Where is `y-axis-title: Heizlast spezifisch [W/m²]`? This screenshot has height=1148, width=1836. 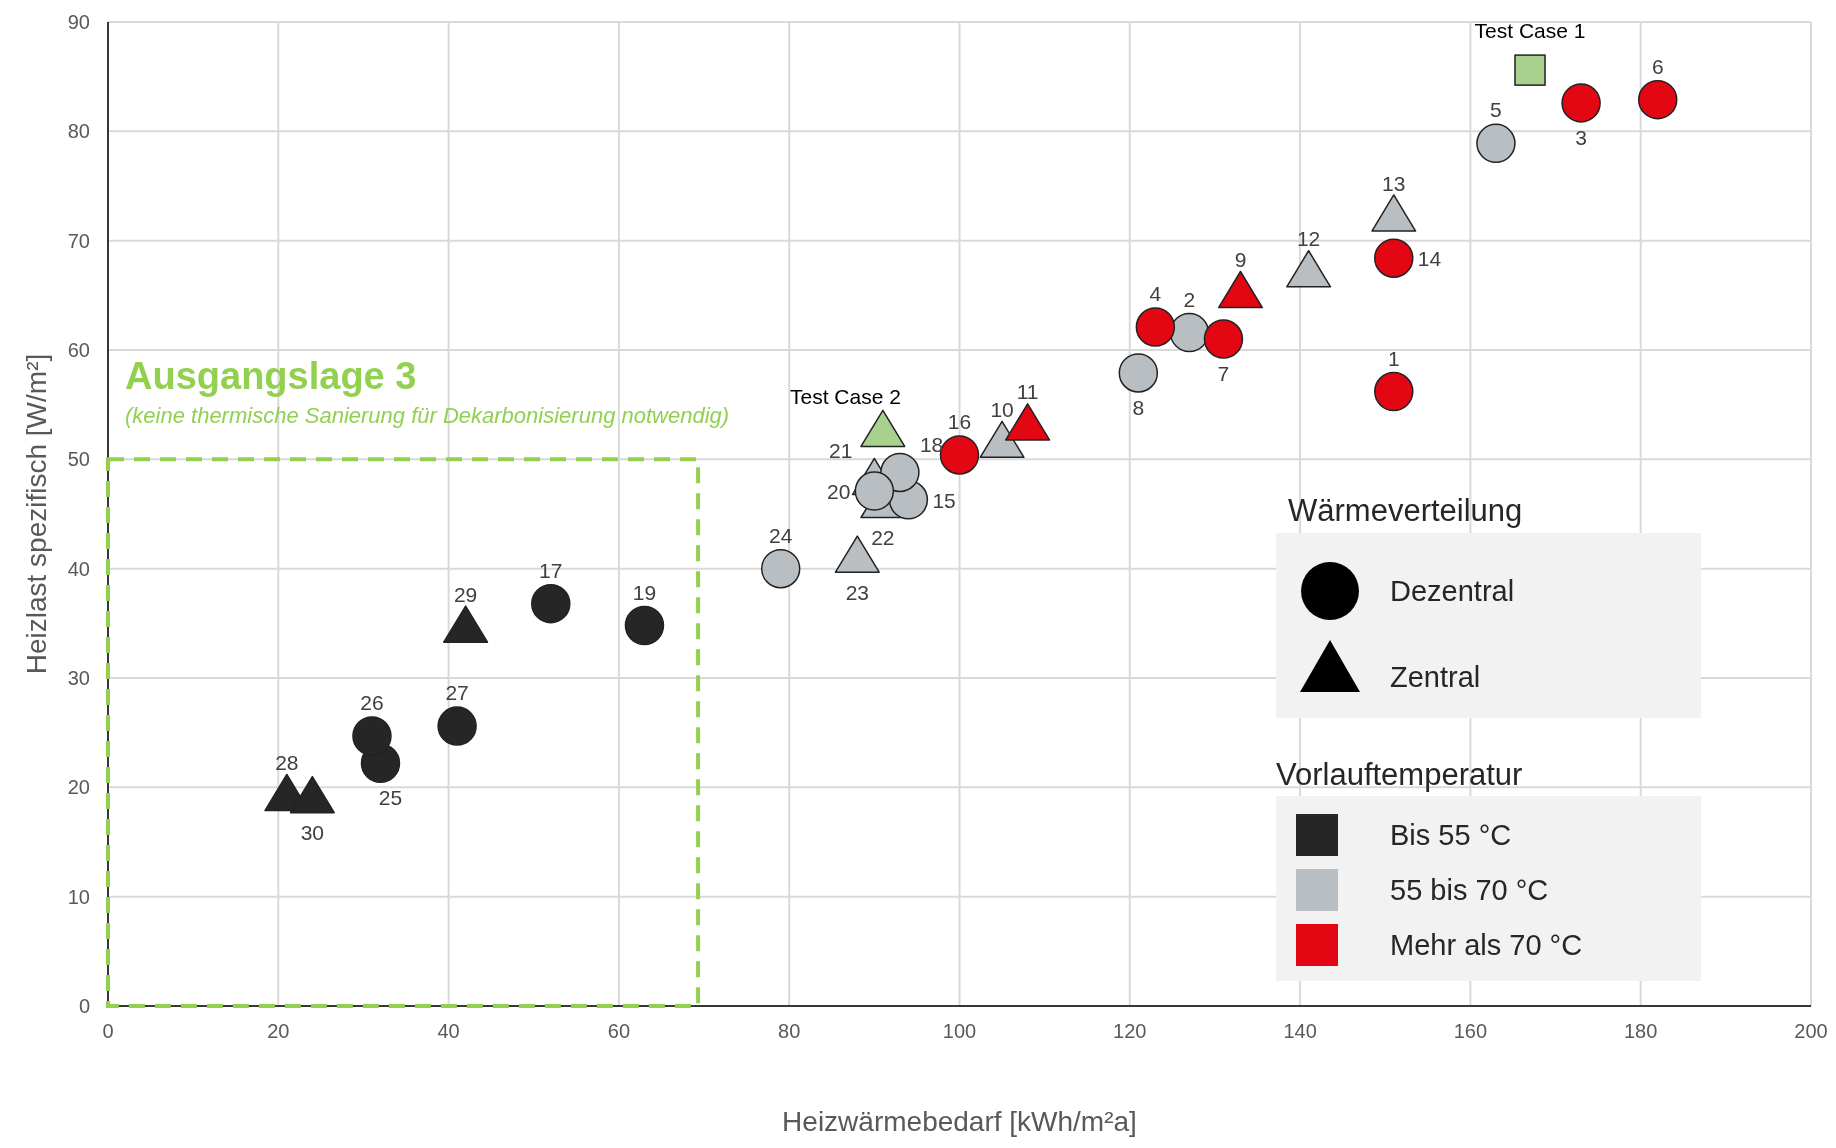 y-axis-title: Heizlast spezifisch [W/m²] is located at coordinates (36, 514).